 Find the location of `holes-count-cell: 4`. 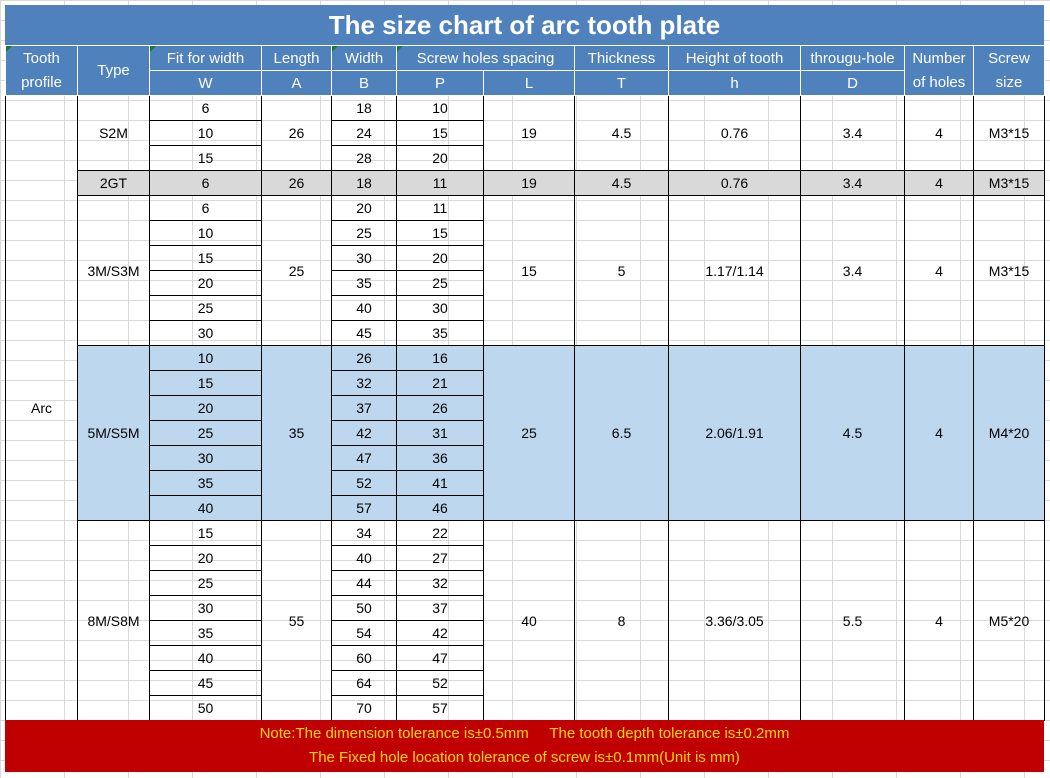

holes-count-cell: 4 is located at coordinates (939, 270).